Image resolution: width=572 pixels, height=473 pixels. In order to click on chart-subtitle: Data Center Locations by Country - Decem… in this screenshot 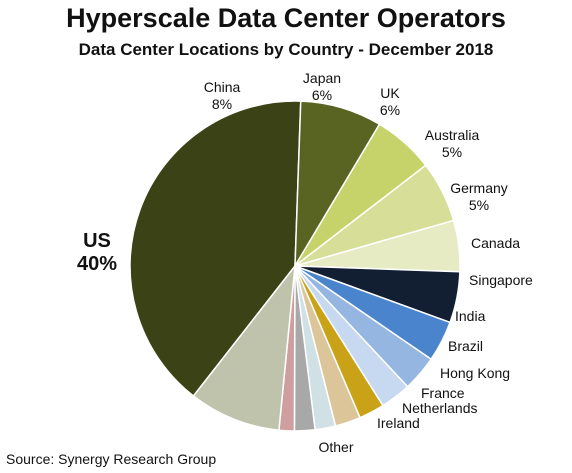, I will do `click(286, 49)`.